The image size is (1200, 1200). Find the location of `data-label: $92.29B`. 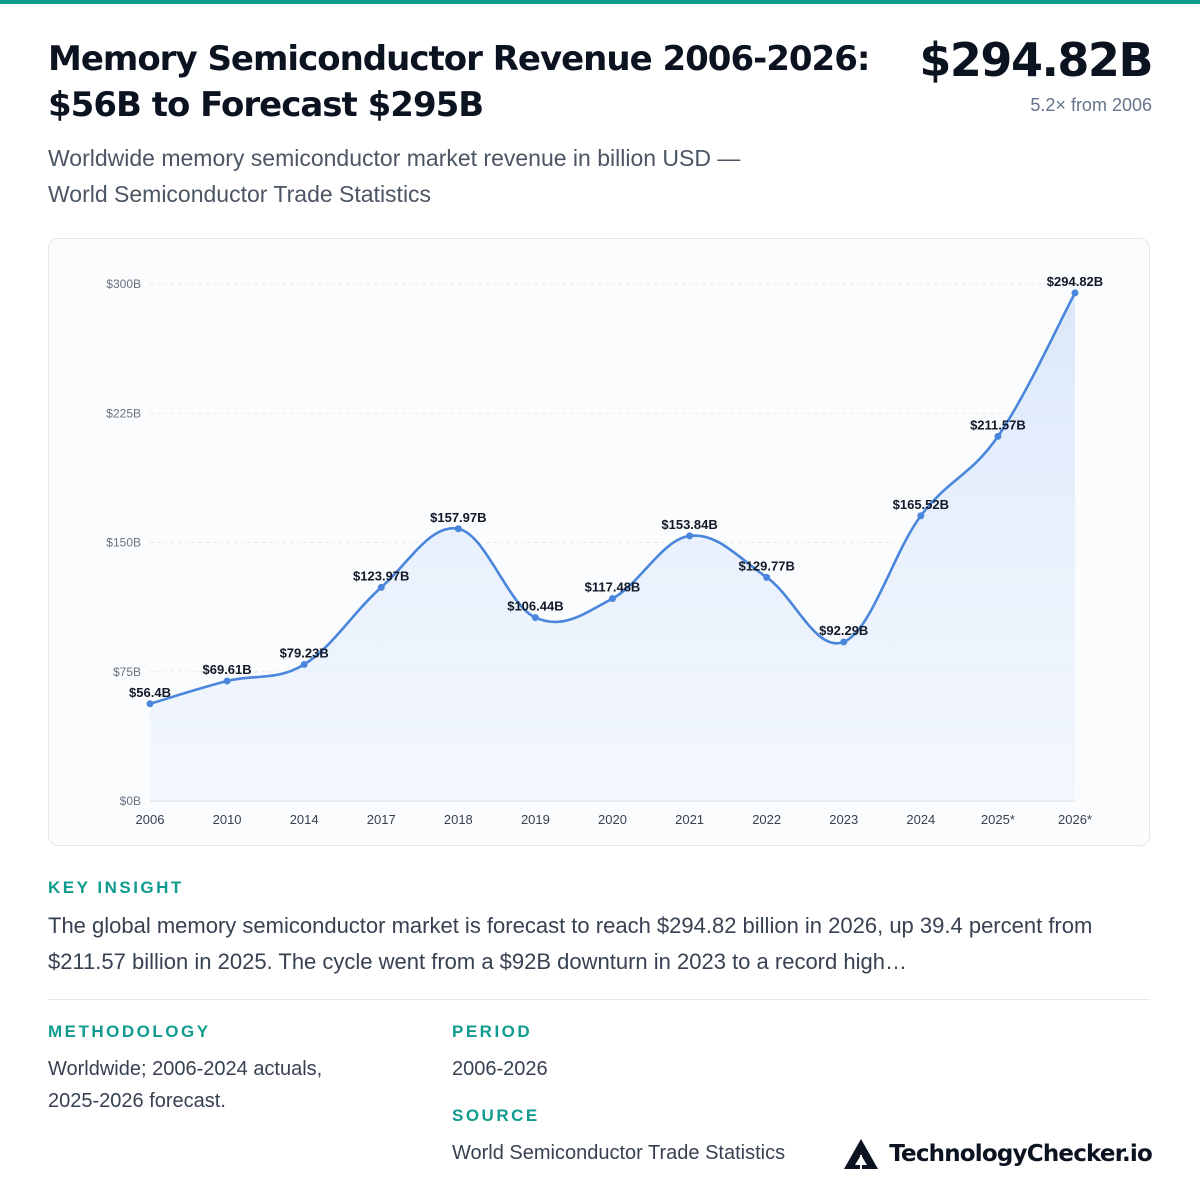

data-label: $92.29B is located at coordinates (843, 630).